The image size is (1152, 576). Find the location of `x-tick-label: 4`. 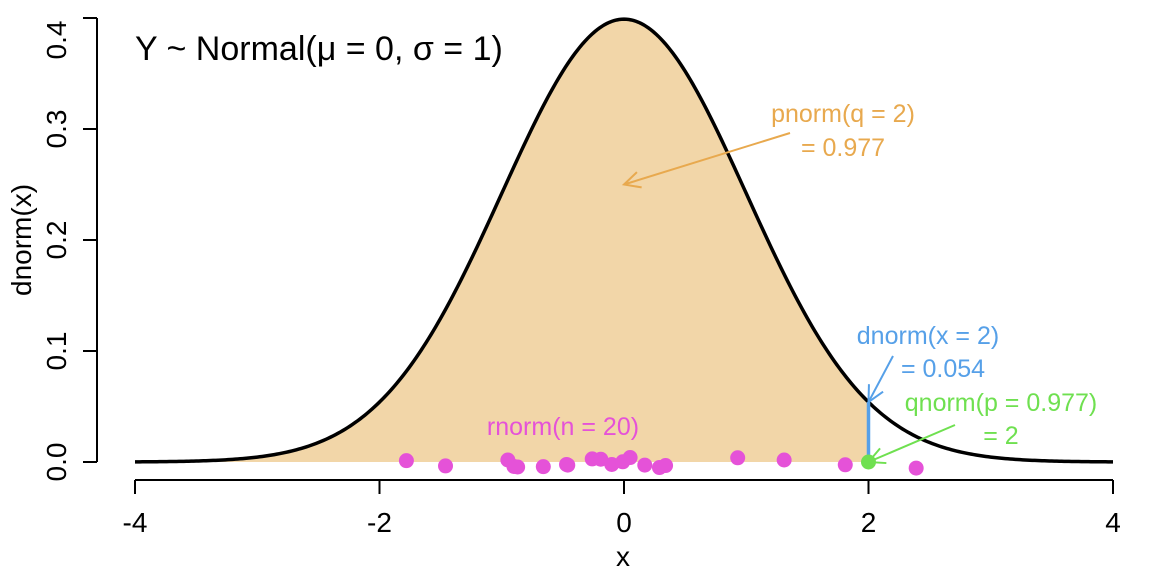

x-tick-label: 4 is located at coordinates (1113, 522).